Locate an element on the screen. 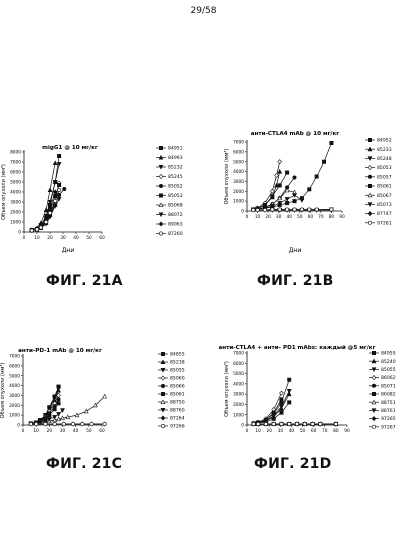 The width and height of the screenshot is (407, 549). legend-entry: 88751 is located at coordinates (388, 403).